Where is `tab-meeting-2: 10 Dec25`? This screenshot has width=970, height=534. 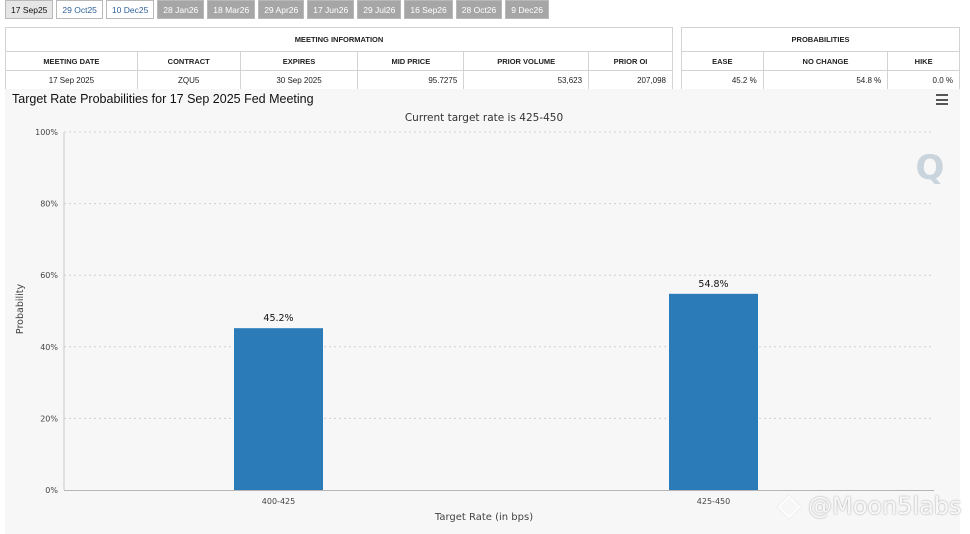
tab-meeting-2: 10 Dec25 is located at coordinates (130, 9).